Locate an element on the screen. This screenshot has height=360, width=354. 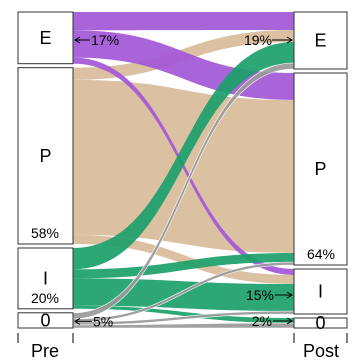
pre-node-P is located at coordinates (45, 156).